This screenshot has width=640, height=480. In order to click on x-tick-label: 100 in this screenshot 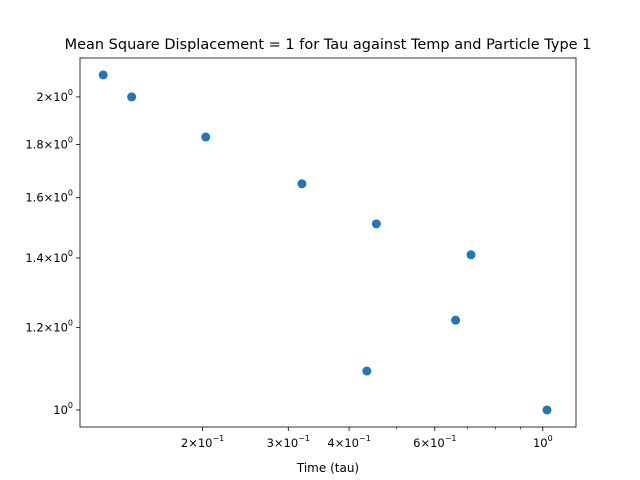, I will do `click(543, 442)`.